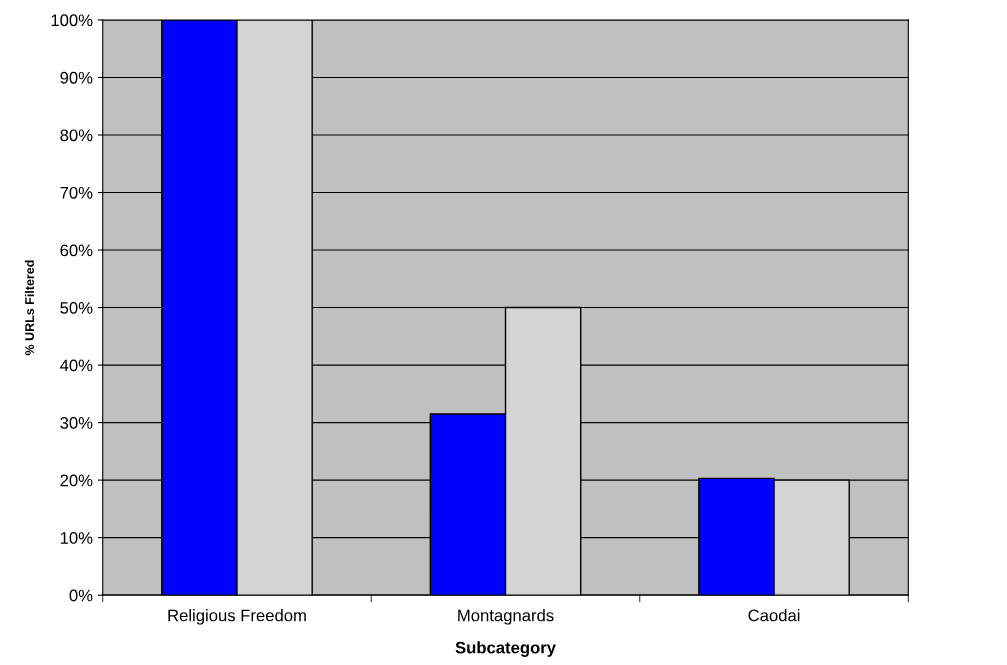 This screenshot has height=665, width=1007. Describe the element at coordinates (774, 615) in the screenshot. I see `x-tick-label: Caodai` at that location.